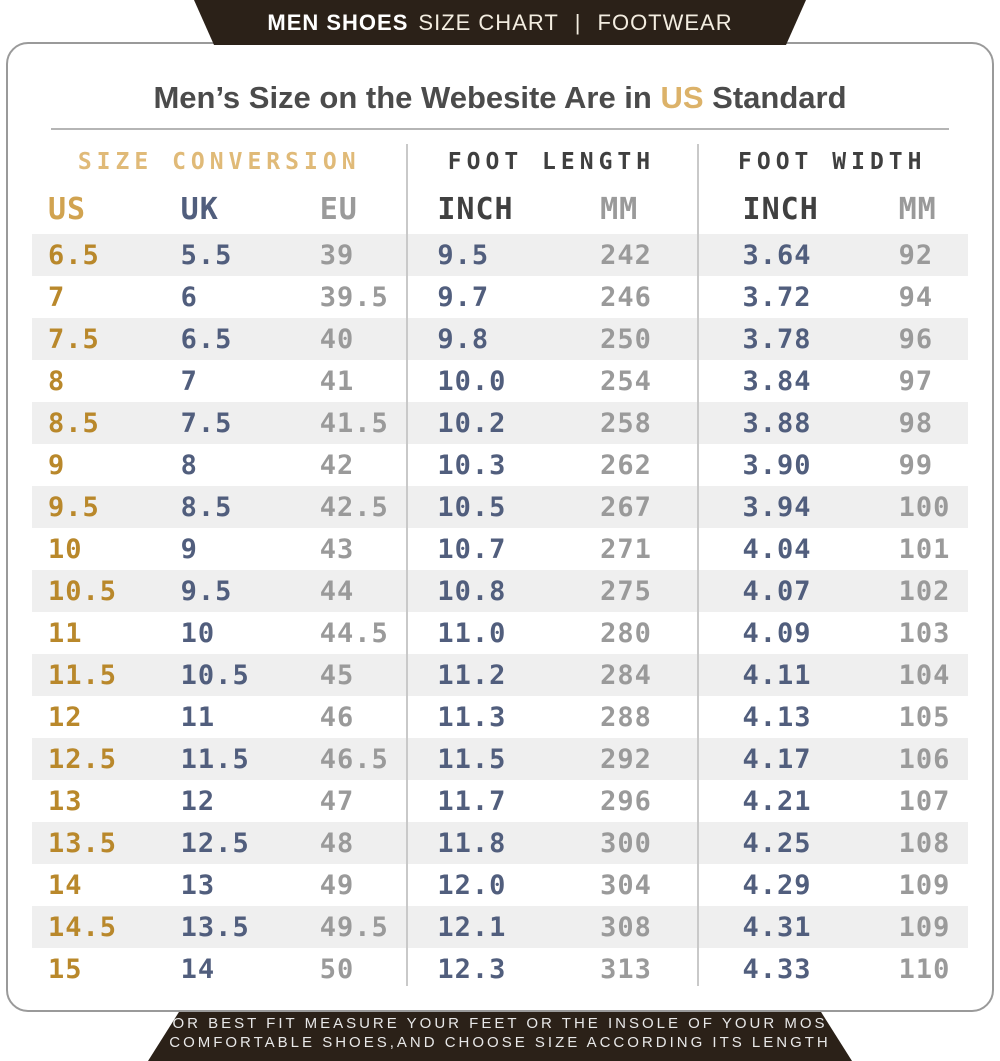 Image resolution: width=1000 pixels, height=1061 pixels. Describe the element at coordinates (472, 591) in the screenshot. I see `cell: 10.8` at that location.